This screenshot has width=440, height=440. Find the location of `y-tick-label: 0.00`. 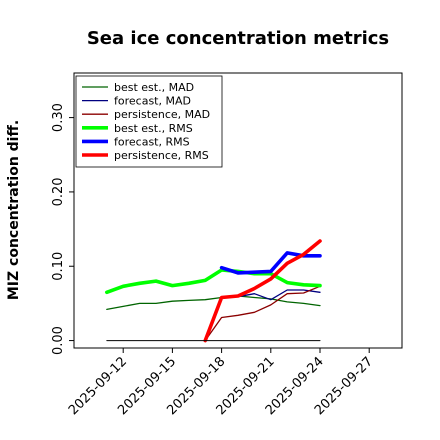

y-tick-label: 0.00 is located at coordinates (58, 340).